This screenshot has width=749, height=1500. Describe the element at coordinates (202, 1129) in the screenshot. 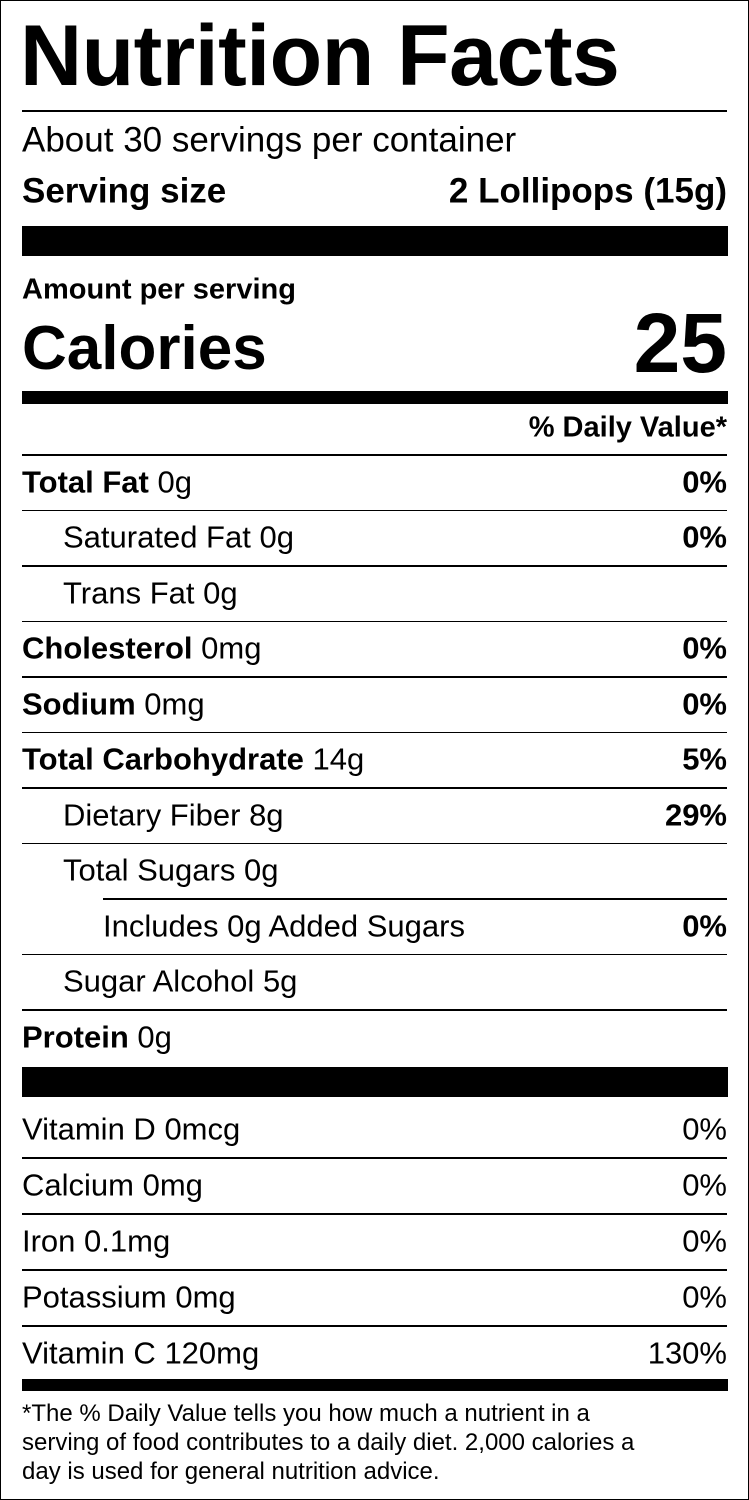

I see `nutrient-amount: 0mcg` at that location.